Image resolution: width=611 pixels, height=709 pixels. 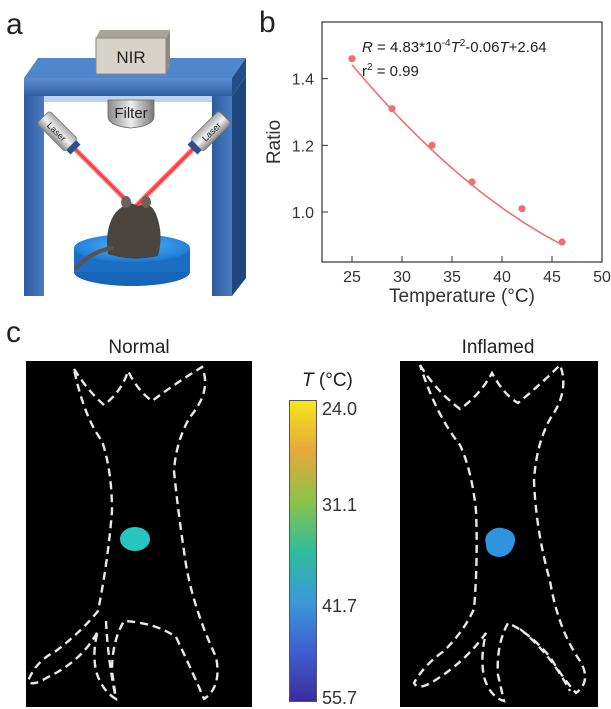 I want to click on nir-label: NIR, so click(x=130, y=57).